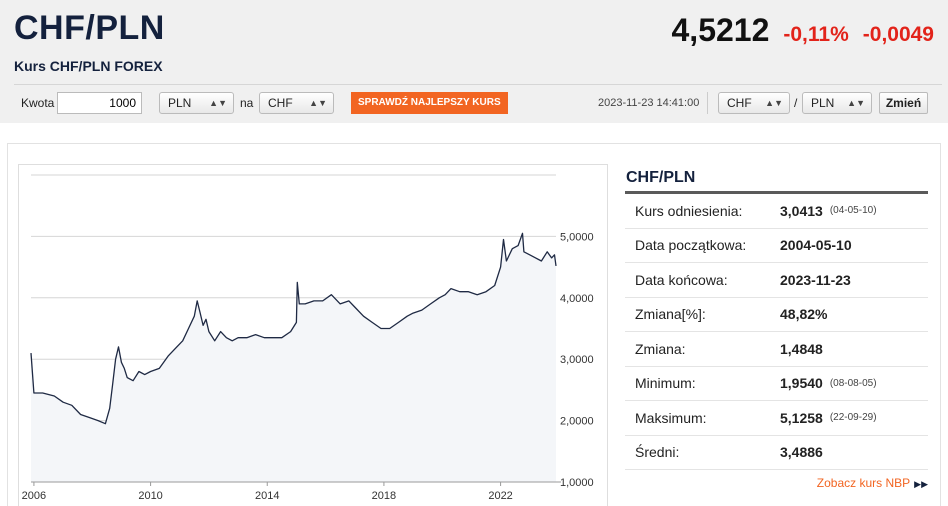 This screenshot has height=506, width=948. I want to click on stat-value: 1,4848, so click(801, 348).